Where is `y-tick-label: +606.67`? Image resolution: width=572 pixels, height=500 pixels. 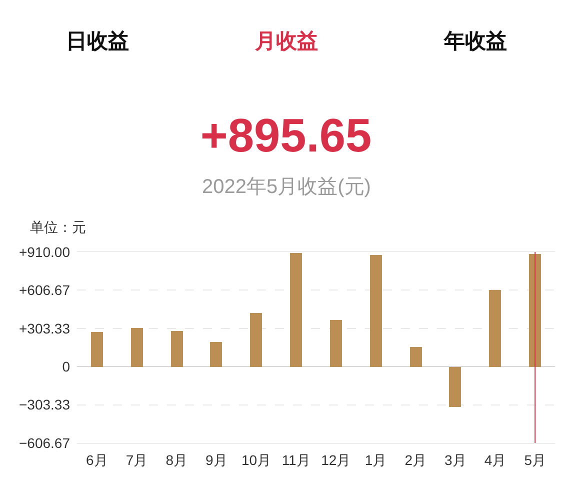
y-tick-label: +606.67 is located at coordinates (44, 290).